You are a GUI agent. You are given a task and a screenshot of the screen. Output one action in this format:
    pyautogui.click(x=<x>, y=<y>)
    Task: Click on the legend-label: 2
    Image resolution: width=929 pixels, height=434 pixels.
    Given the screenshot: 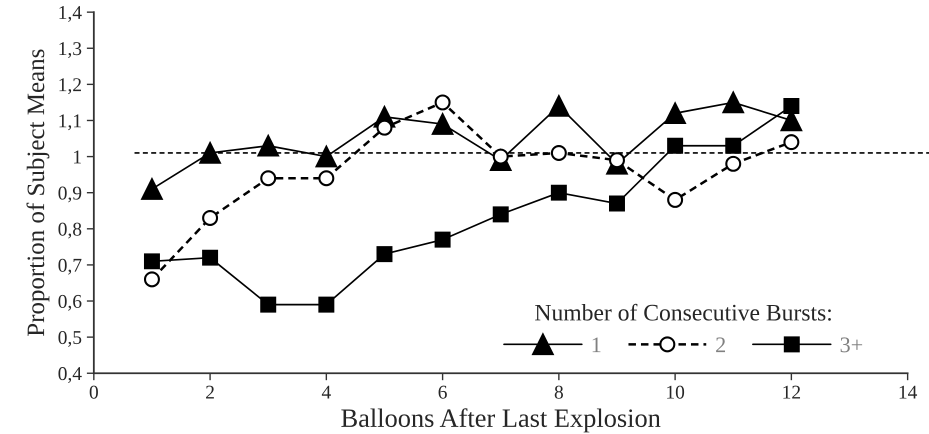 What is the action you would take?
    pyautogui.click(x=721, y=344)
    